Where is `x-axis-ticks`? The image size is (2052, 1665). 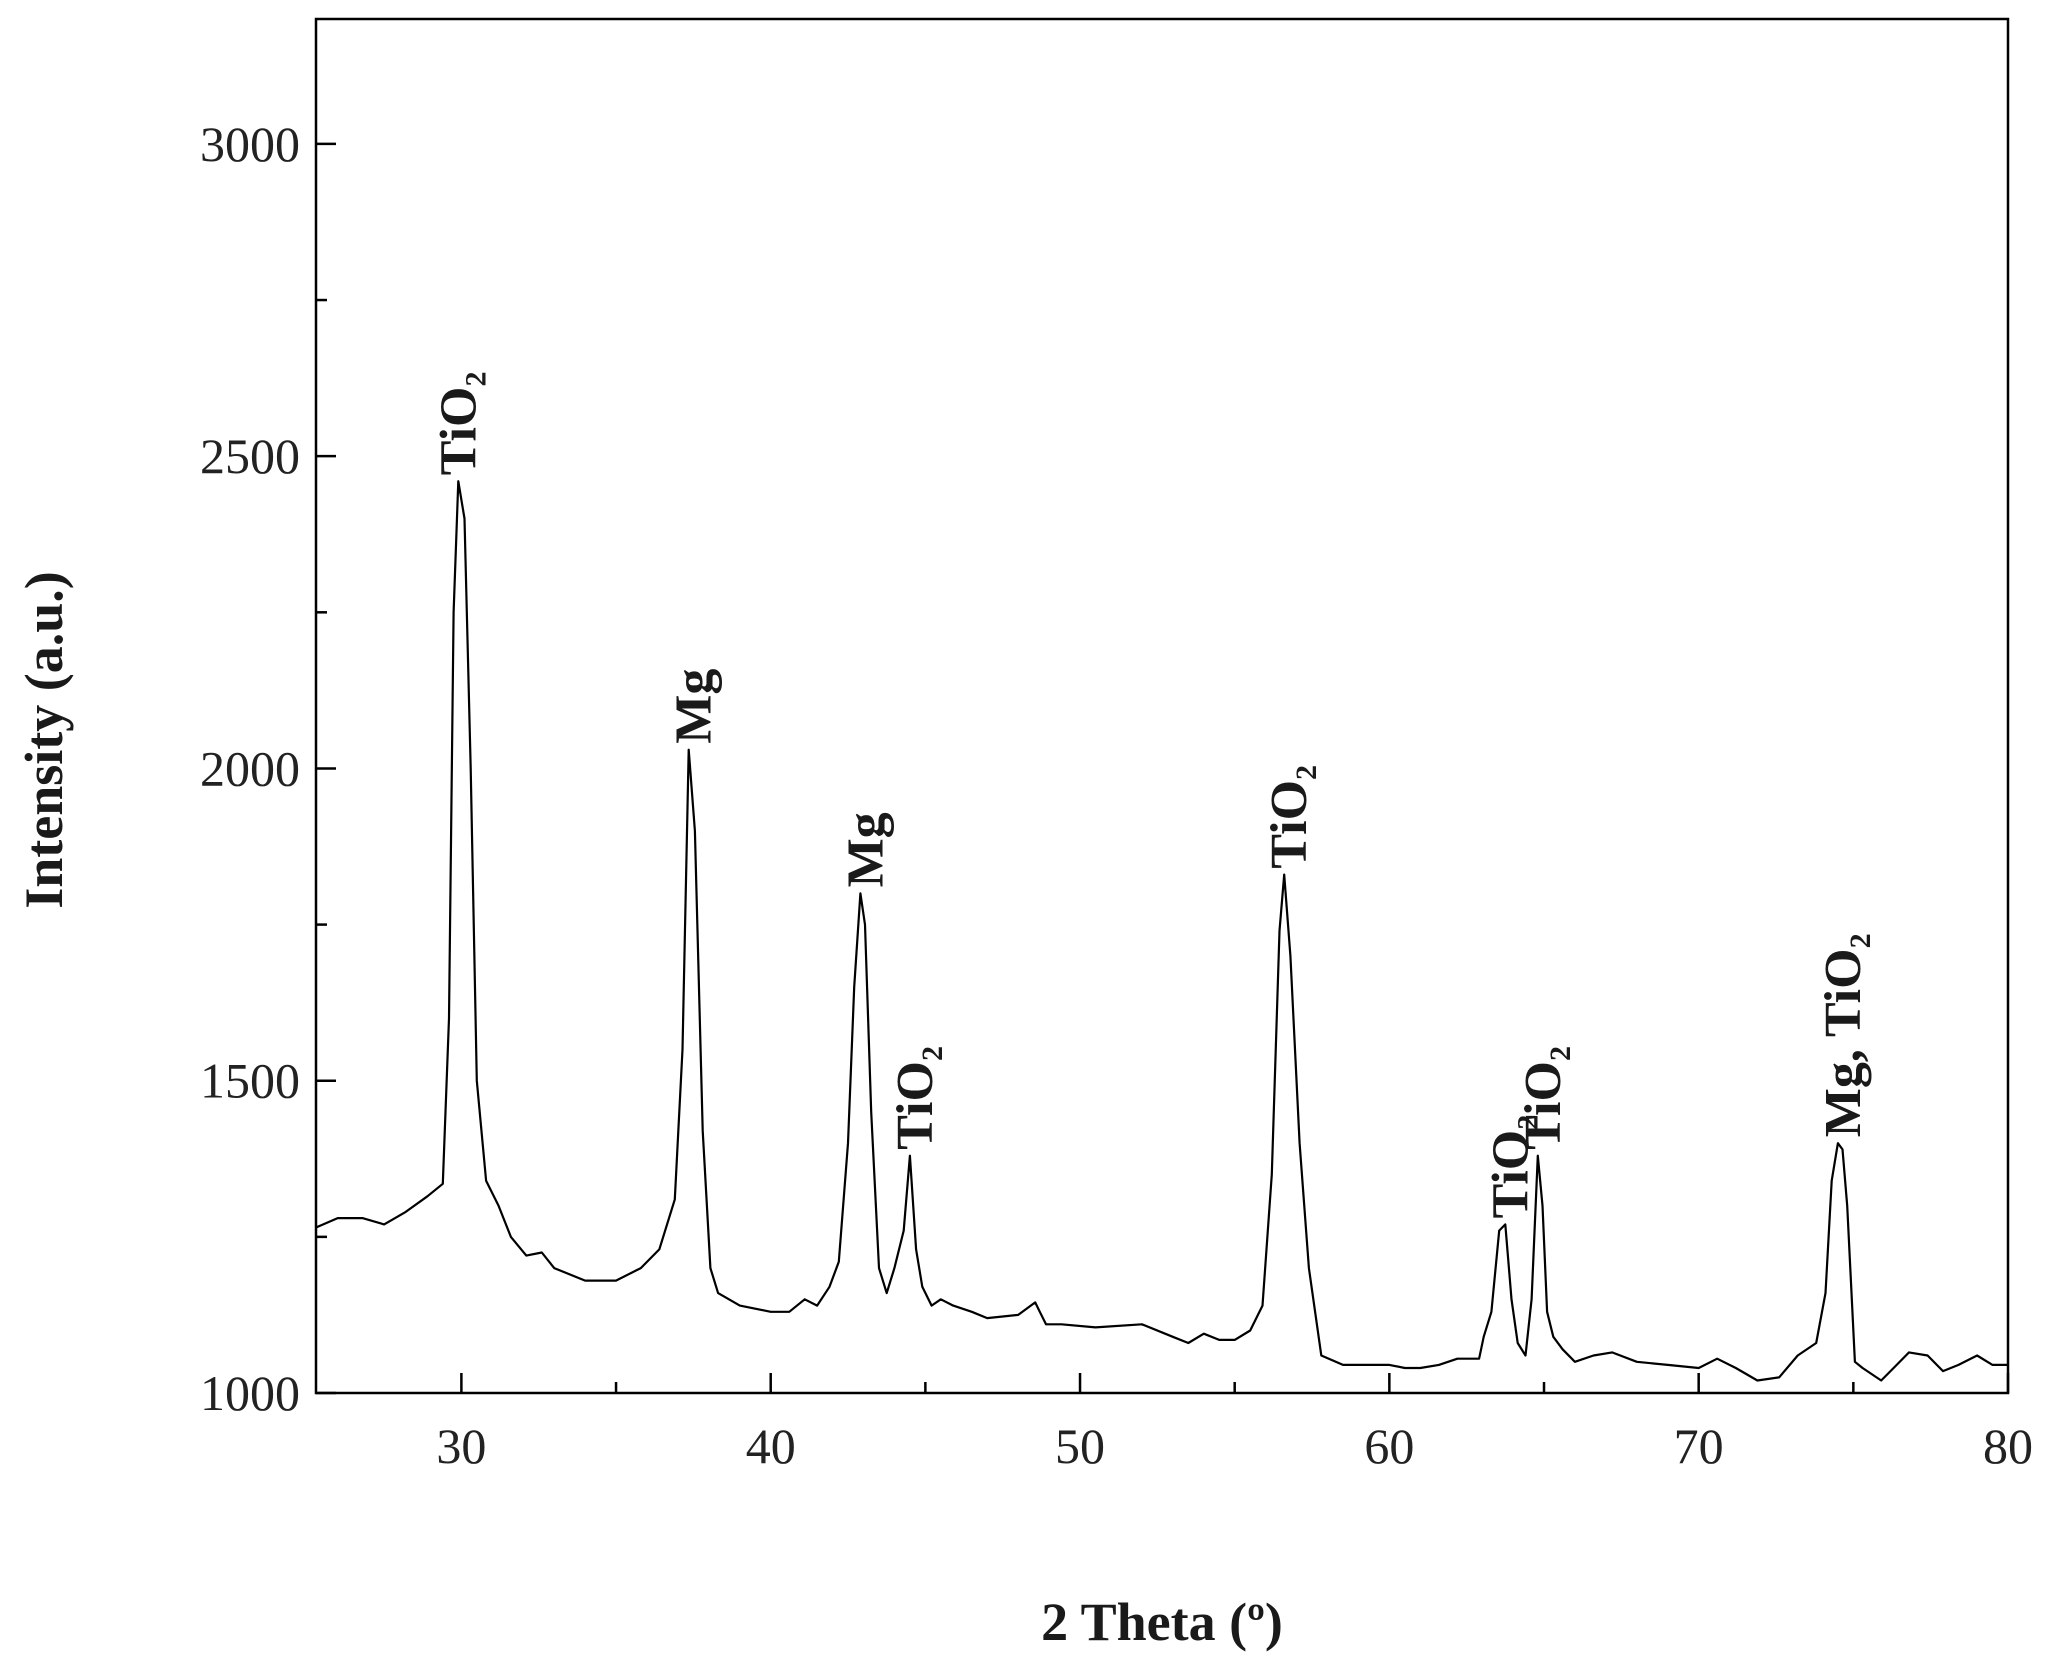 x-axis-ticks is located at coordinates (1235, 1383).